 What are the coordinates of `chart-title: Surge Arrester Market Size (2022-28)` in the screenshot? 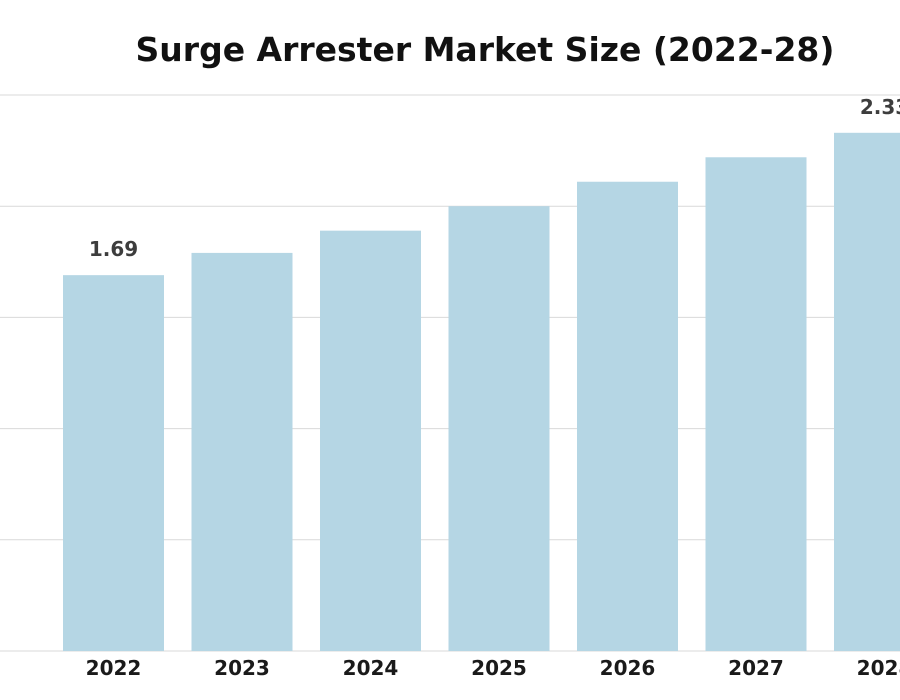 It's located at (485, 49).